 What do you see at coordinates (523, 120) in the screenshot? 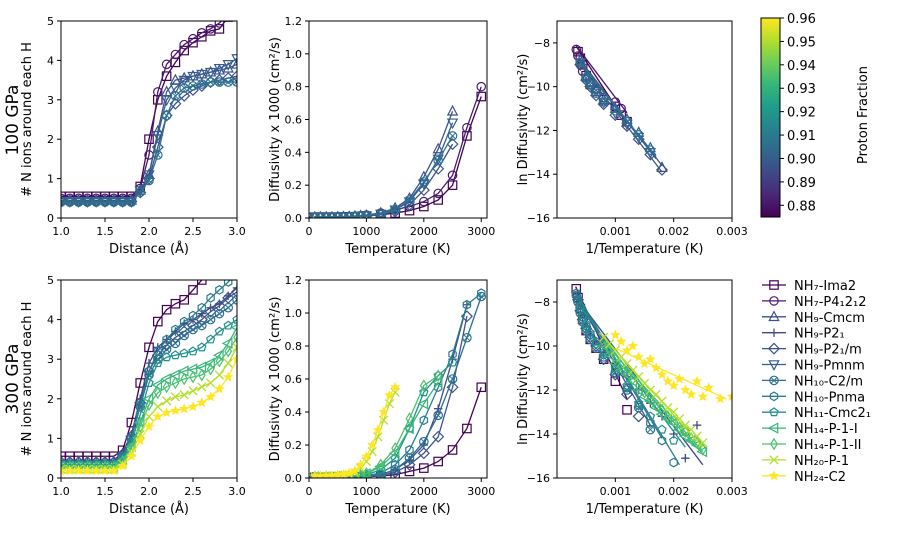
I see `y-axis-label: ln Diffusivity (cm²/s)` at bounding box center [523, 120].